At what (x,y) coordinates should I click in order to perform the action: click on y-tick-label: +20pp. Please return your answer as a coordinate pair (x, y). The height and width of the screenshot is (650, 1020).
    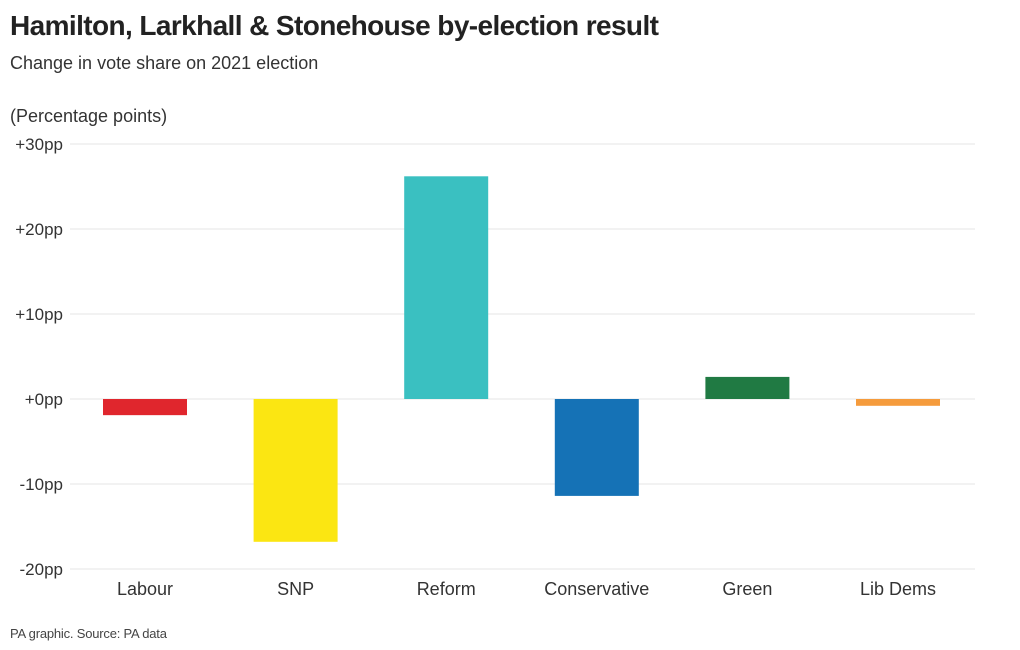
    Looking at the image, I should click on (39, 229).